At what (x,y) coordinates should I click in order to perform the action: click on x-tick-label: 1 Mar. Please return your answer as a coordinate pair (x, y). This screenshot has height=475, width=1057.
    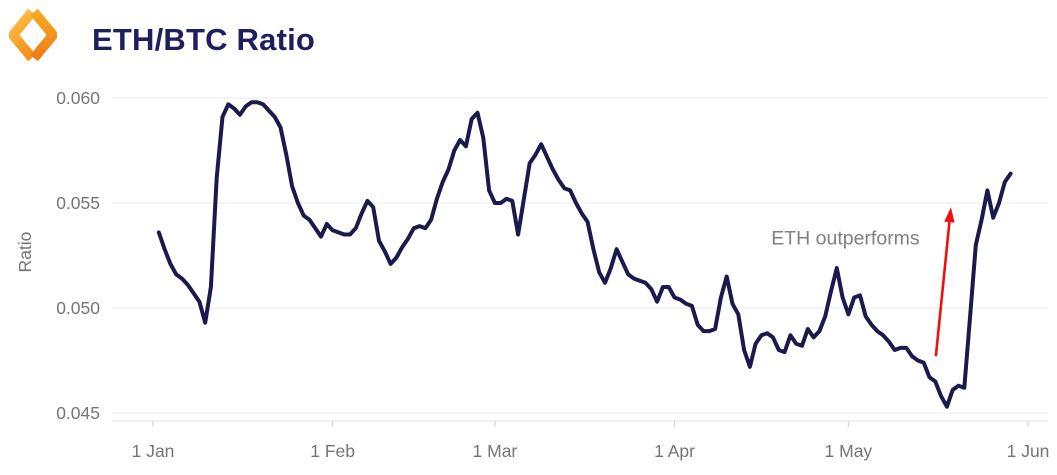
    Looking at the image, I should click on (495, 451).